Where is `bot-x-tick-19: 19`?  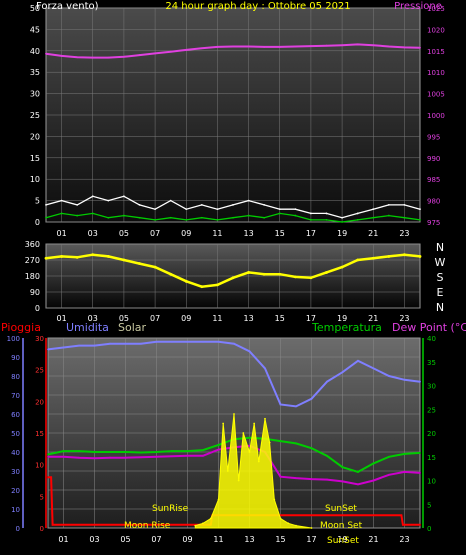 bot-x-tick-19: 19 is located at coordinates (342, 539).